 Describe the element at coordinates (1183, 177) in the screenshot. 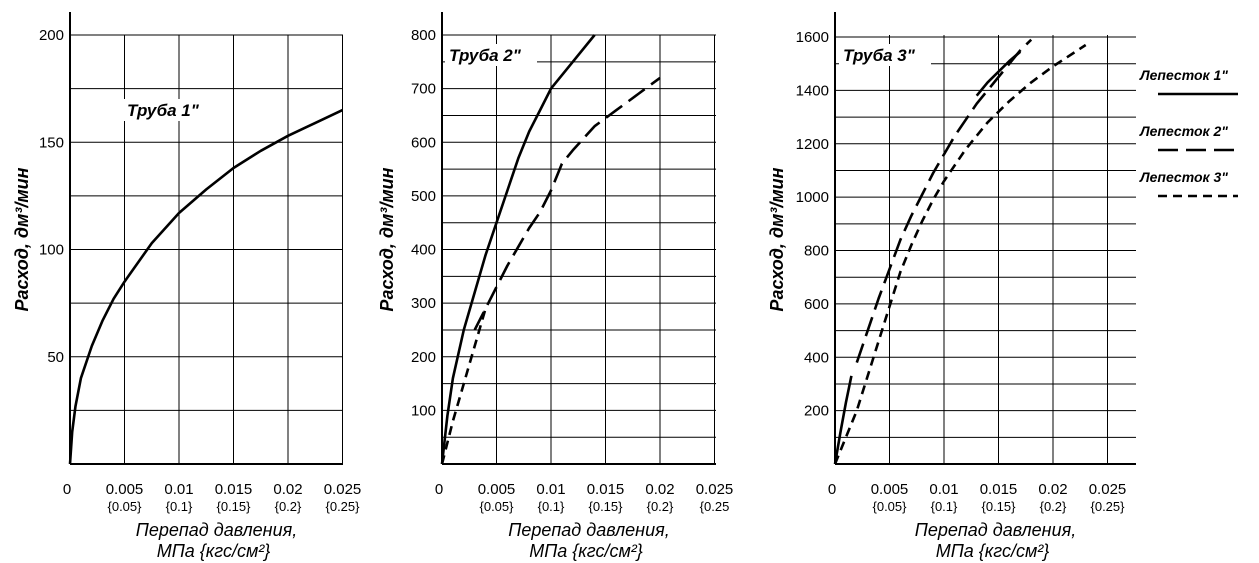

I see `legend-label-3: Лепесток 3"` at that location.